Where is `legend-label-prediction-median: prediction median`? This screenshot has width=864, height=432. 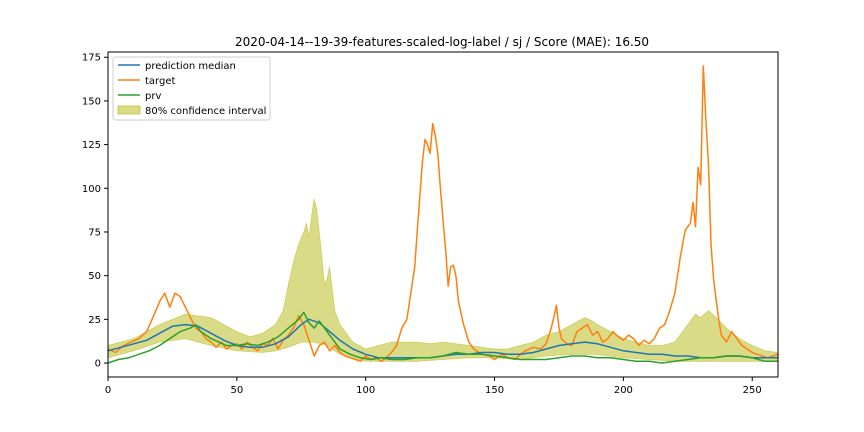 legend-label-prediction-median: prediction median is located at coordinates (190, 66).